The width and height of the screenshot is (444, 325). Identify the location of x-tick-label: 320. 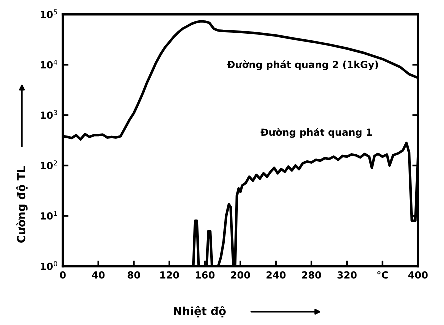
(347, 275).